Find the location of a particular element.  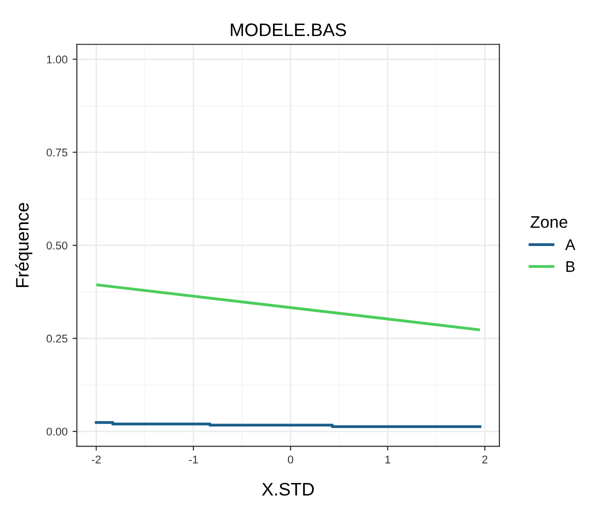

legend-title: Zone is located at coordinates (549, 222).